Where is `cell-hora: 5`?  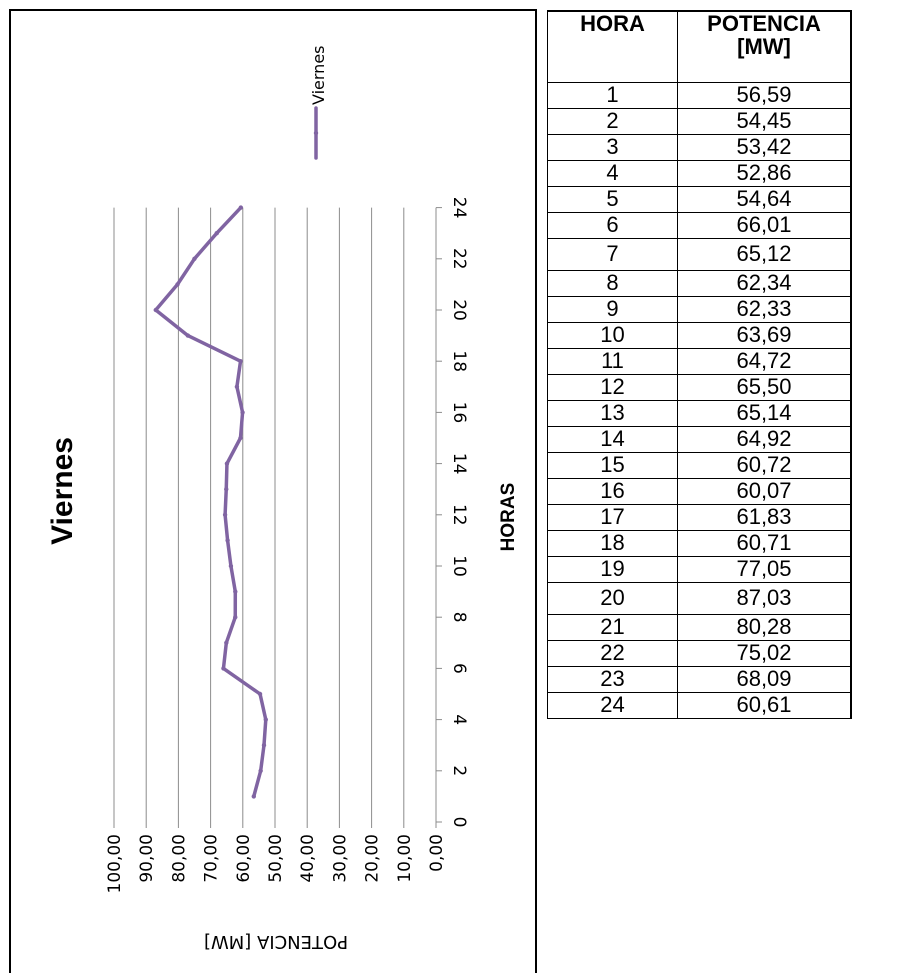
cell-hora: 5 is located at coordinates (612, 199).